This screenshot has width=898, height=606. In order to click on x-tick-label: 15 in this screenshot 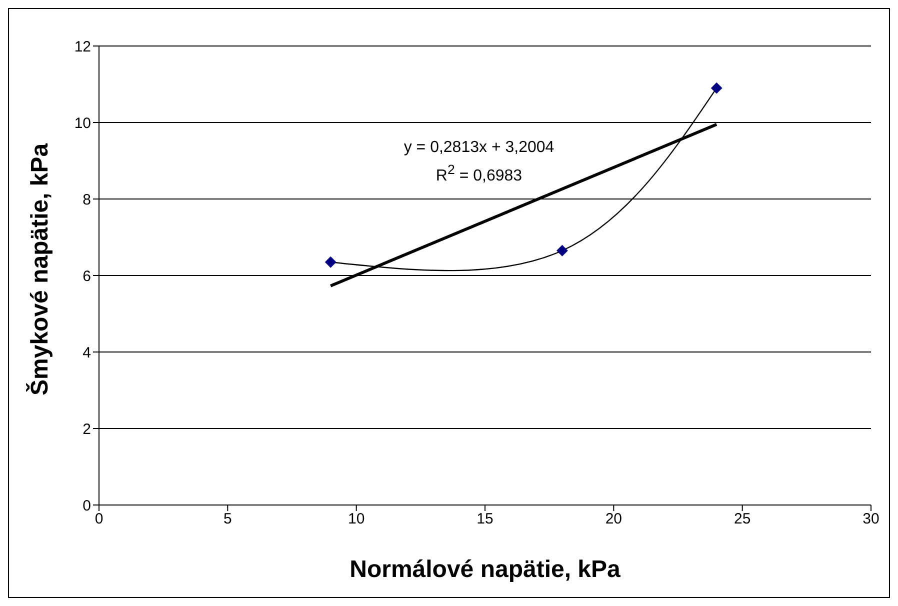, I will do `click(485, 519)`.